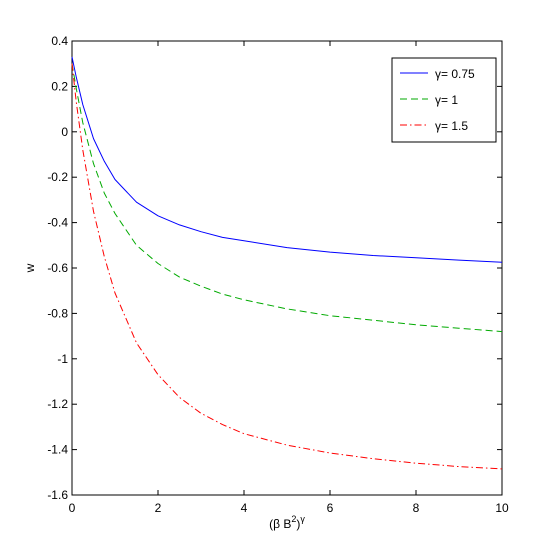 The width and height of the screenshot is (554, 554). I want to click on y-tick-label: -0.8, so click(57, 313).